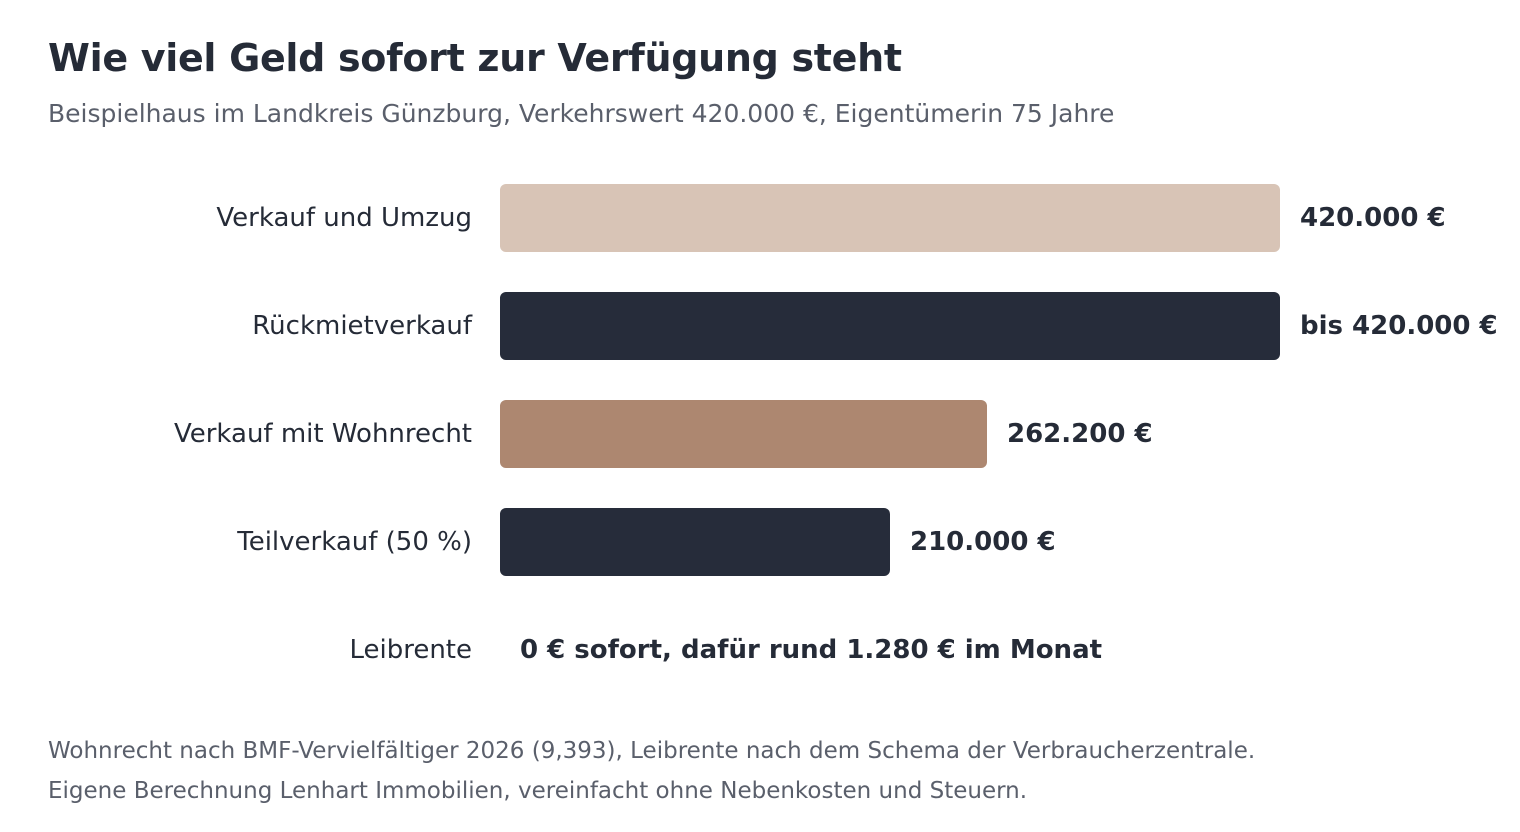 The image size is (1520, 832). Describe the element at coordinates (811, 650) in the screenshot. I see `value-label: 0 € sofort, dafür rund 1.280 € im Monat` at that location.